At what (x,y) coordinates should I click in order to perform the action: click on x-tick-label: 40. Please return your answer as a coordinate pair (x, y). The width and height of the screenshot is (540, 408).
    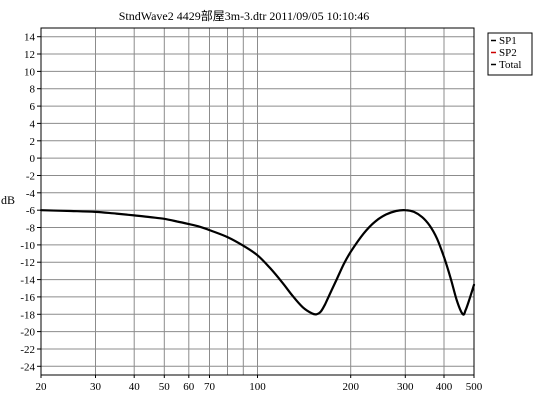
    Looking at the image, I should click on (135, 387).